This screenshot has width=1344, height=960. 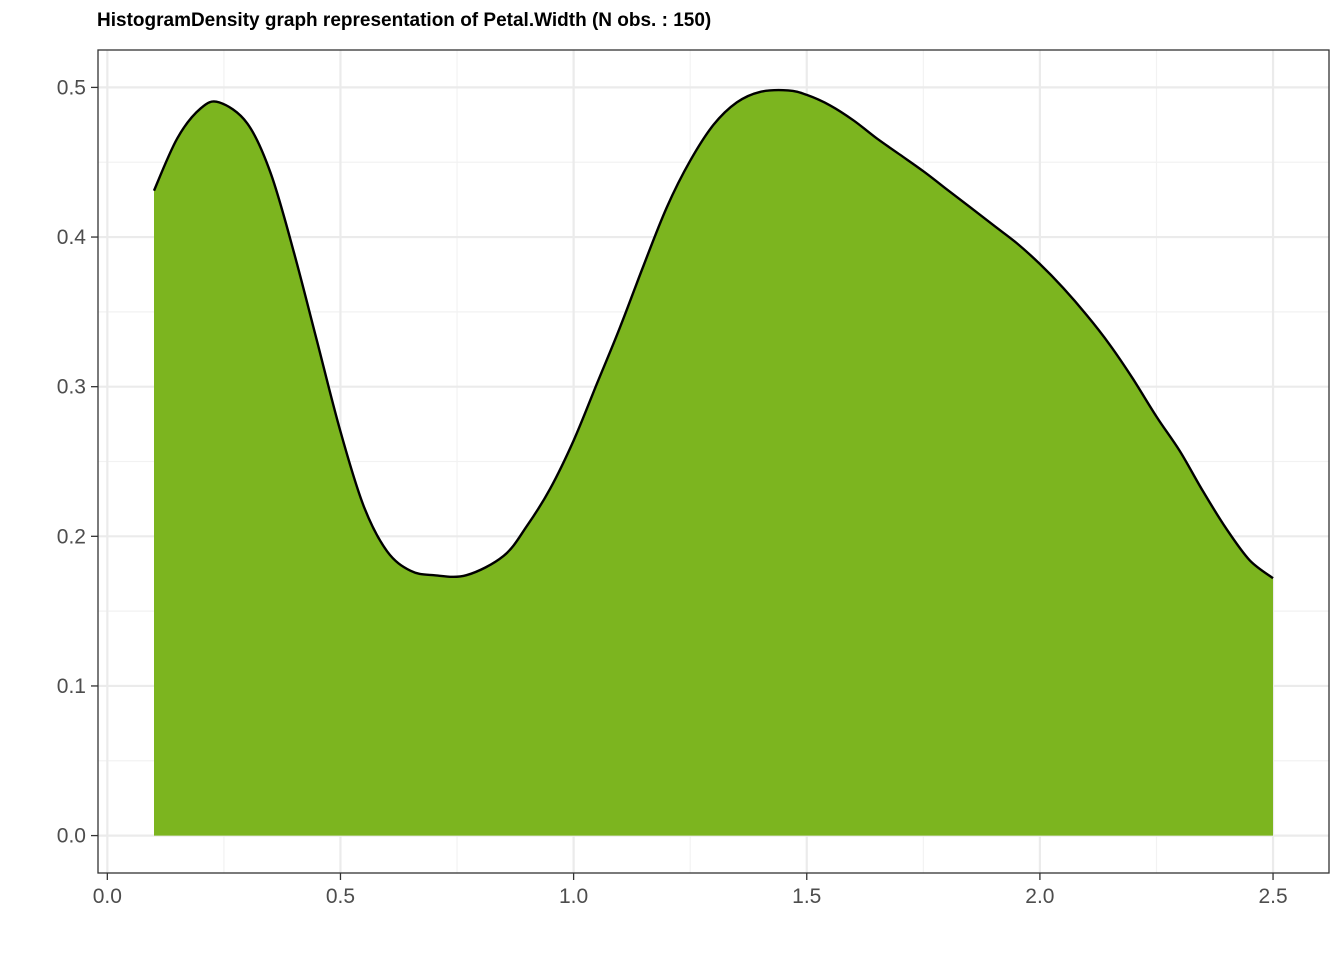 What do you see at coordinates (340, 896) in the screenshot?
I see `x-tick-label: 0.5` at bounding box center [340, 896].